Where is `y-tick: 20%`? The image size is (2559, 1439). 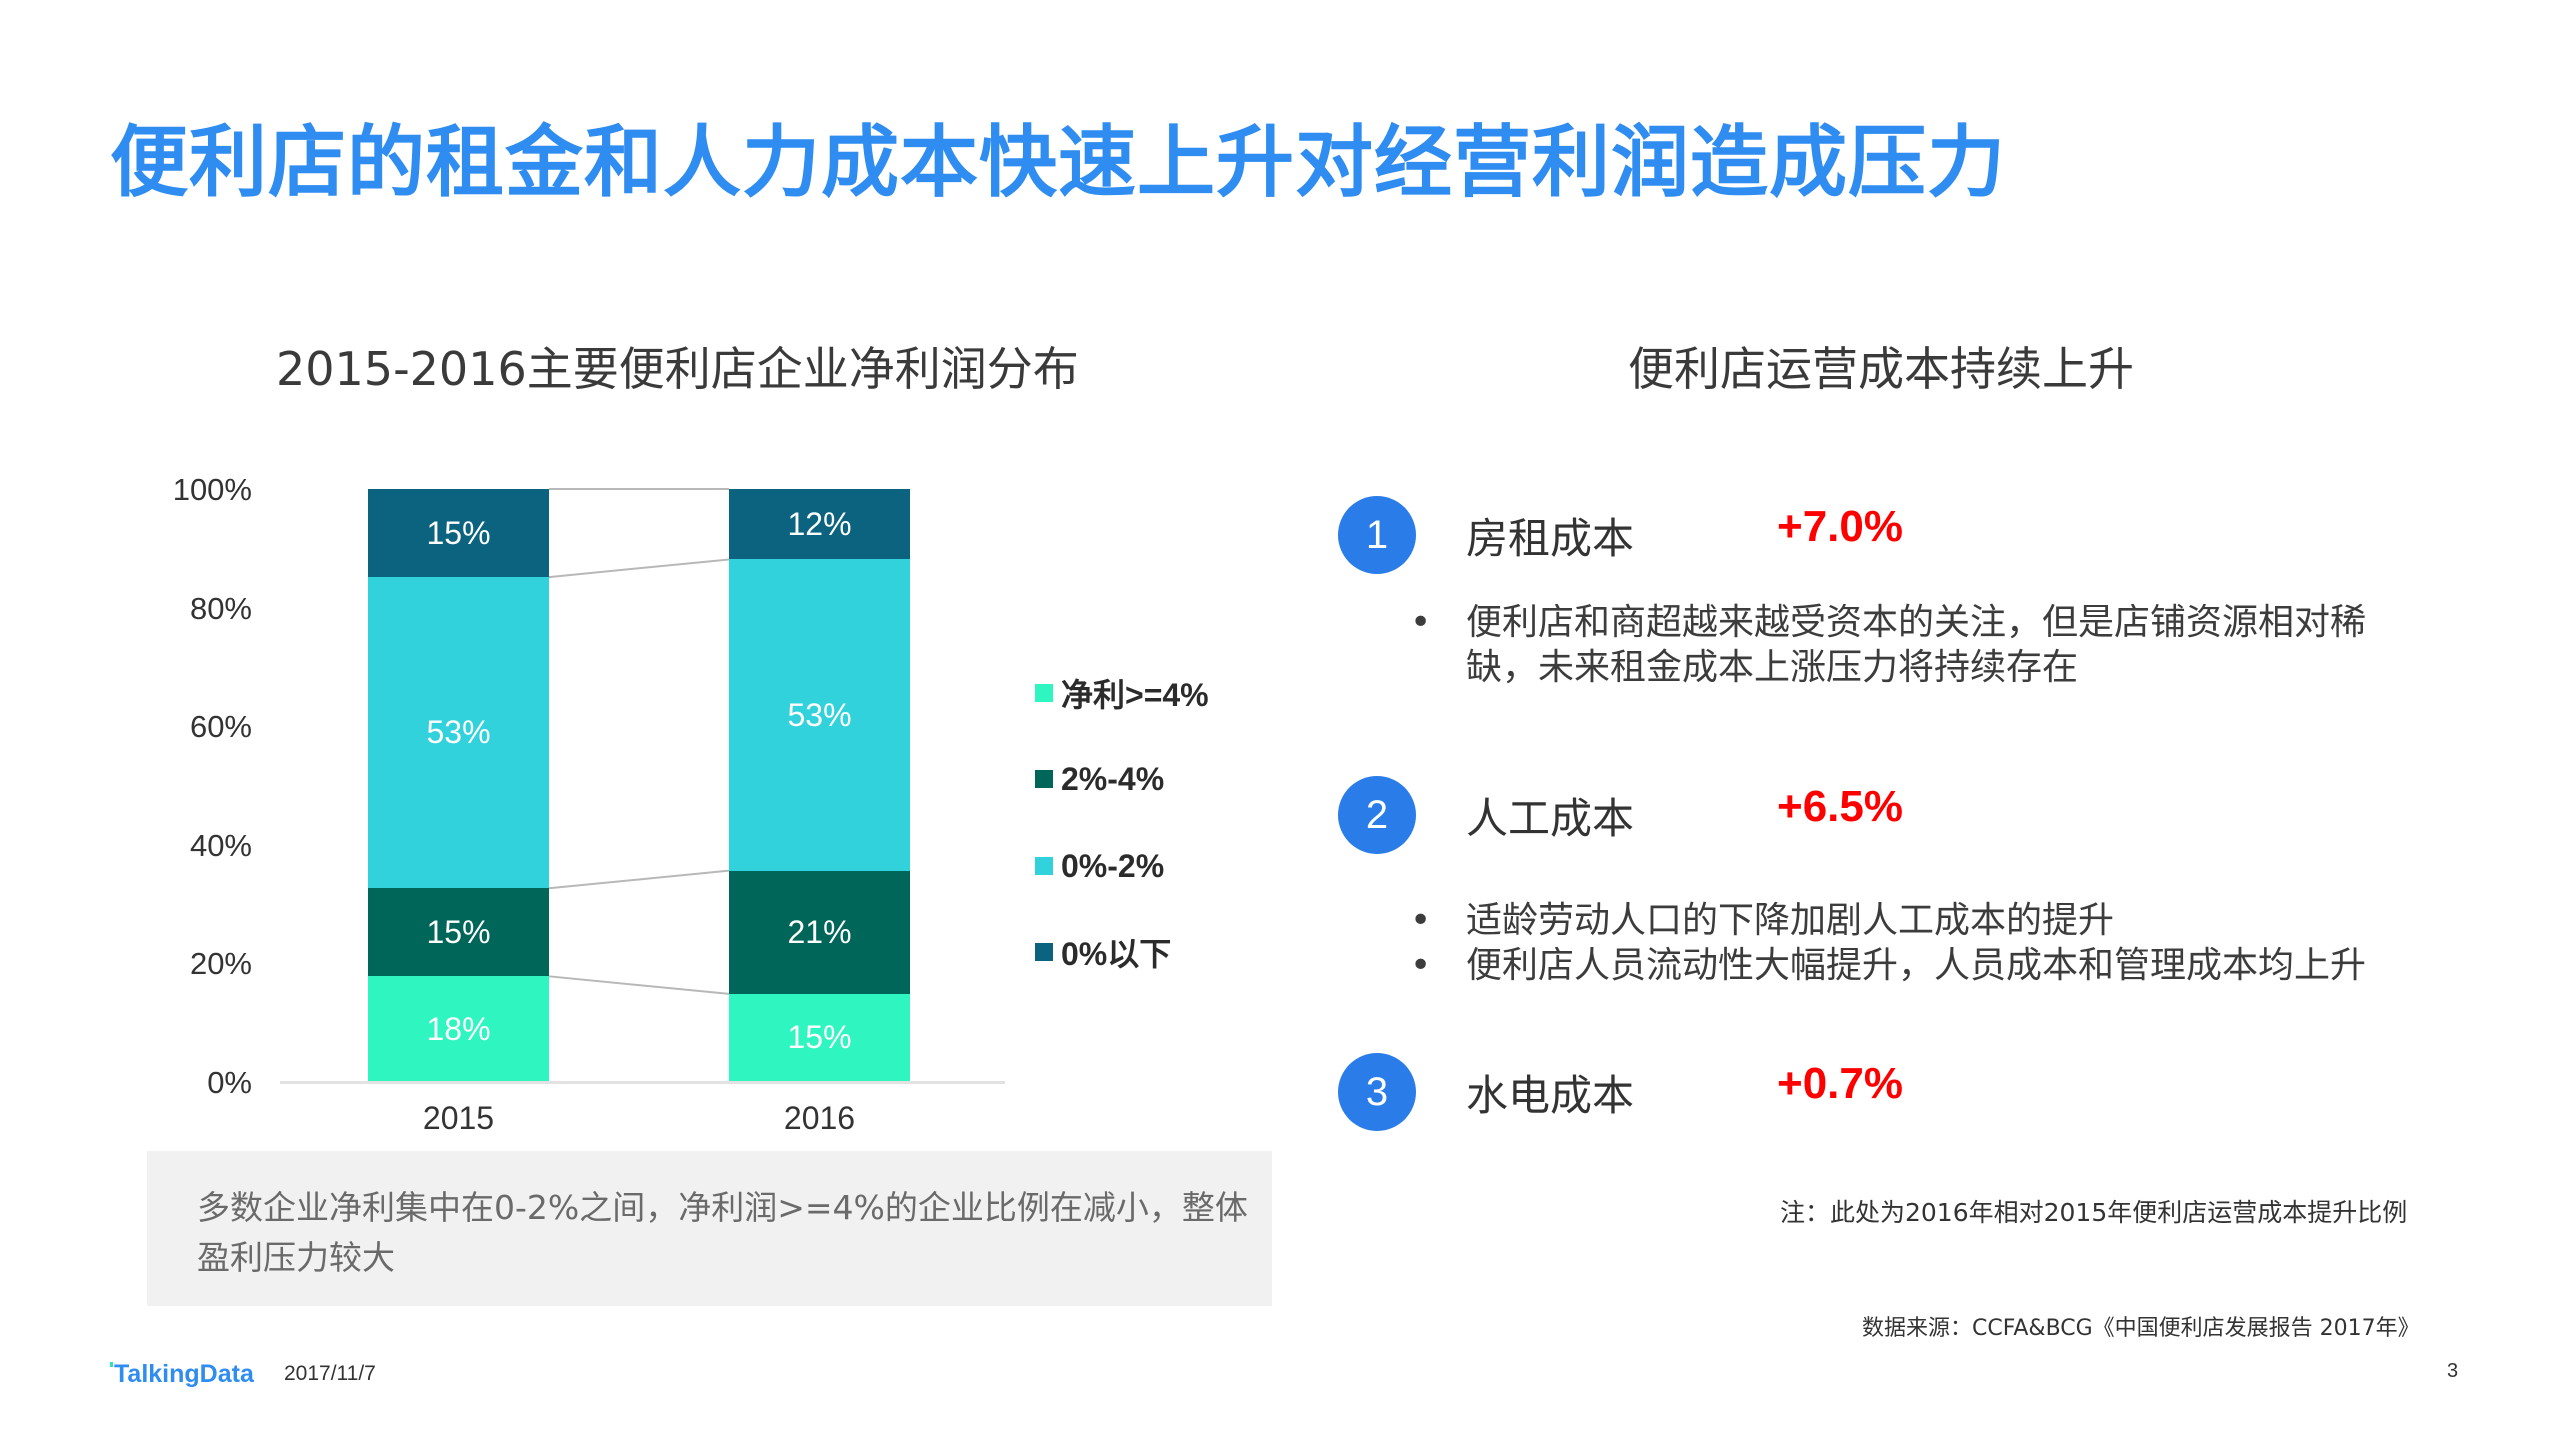
y-tick: 20% is located at coordinates (220, 963).